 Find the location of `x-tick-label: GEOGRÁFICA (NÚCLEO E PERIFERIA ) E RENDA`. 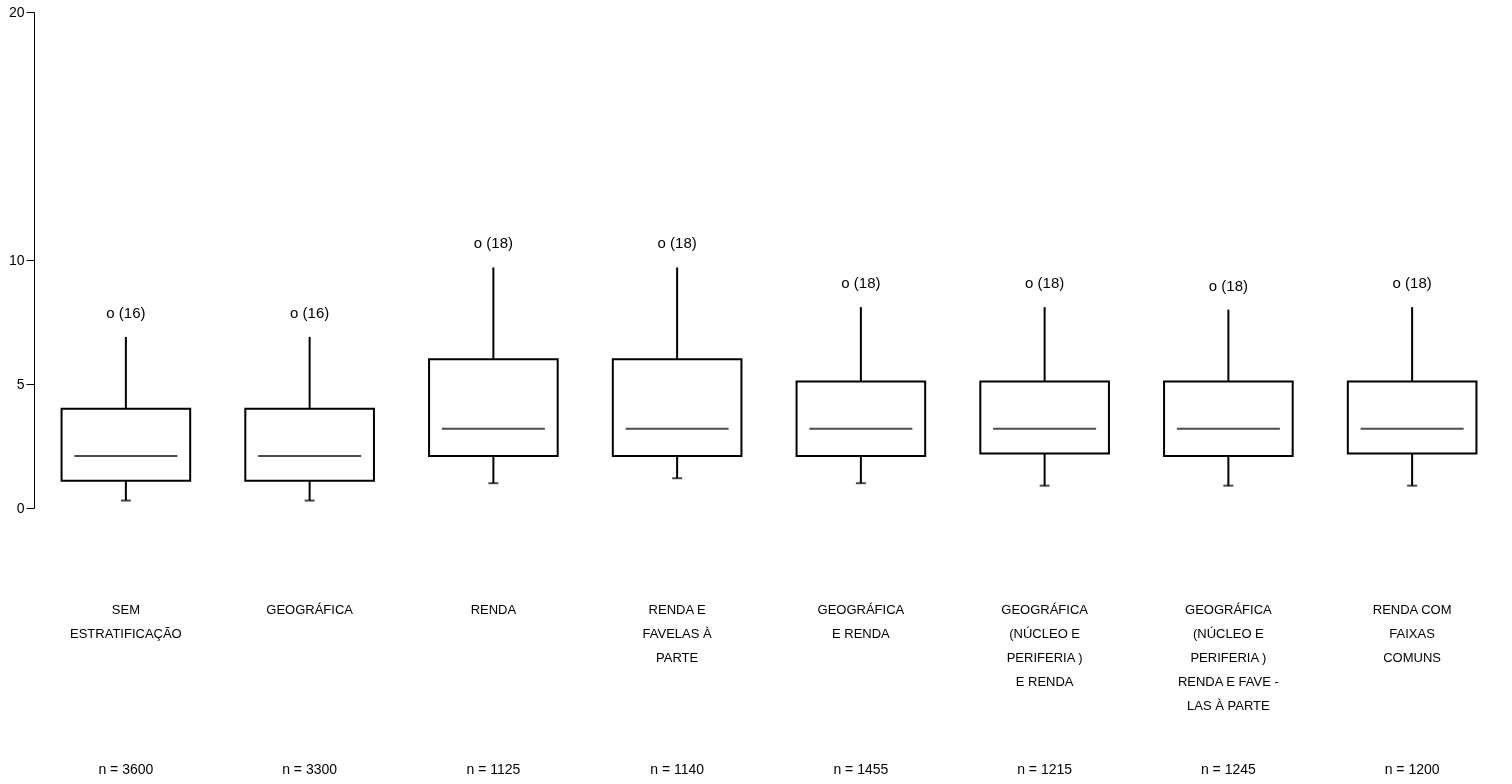

x-tick-label: GEOGRÁFICA (NÚCLEO E PERIFERIA ) E RENDA is located at coordinates (1045, 645).